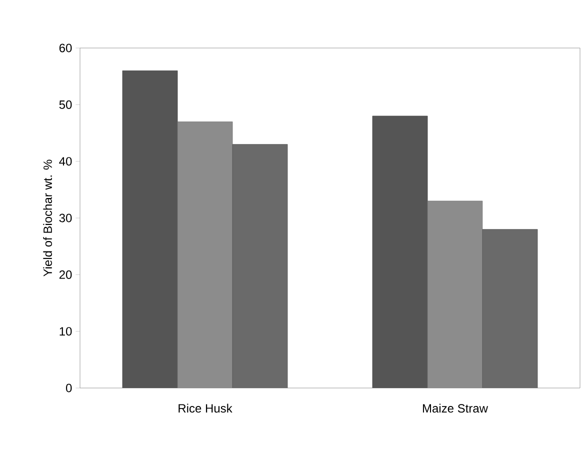 This screenshot has height=450, width=588. I want to click on y-tick-label: 0, so click(69, 388).